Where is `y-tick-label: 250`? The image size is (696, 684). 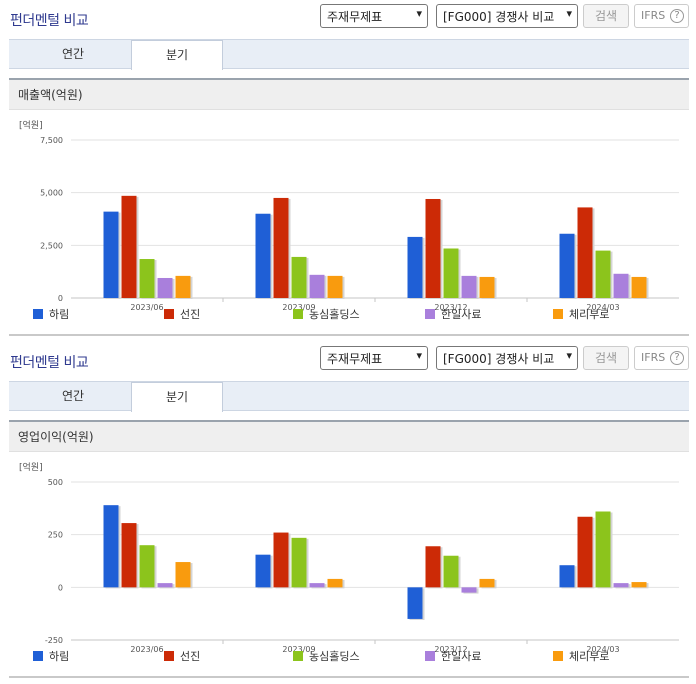
y-tick-label: 250 is located at coordinates (55, 535).